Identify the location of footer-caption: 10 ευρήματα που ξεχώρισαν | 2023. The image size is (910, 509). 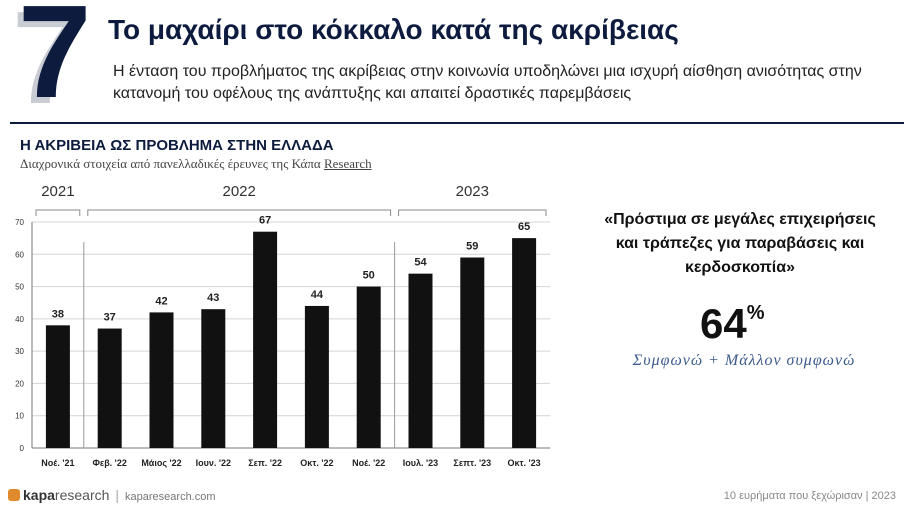
(809, 496).